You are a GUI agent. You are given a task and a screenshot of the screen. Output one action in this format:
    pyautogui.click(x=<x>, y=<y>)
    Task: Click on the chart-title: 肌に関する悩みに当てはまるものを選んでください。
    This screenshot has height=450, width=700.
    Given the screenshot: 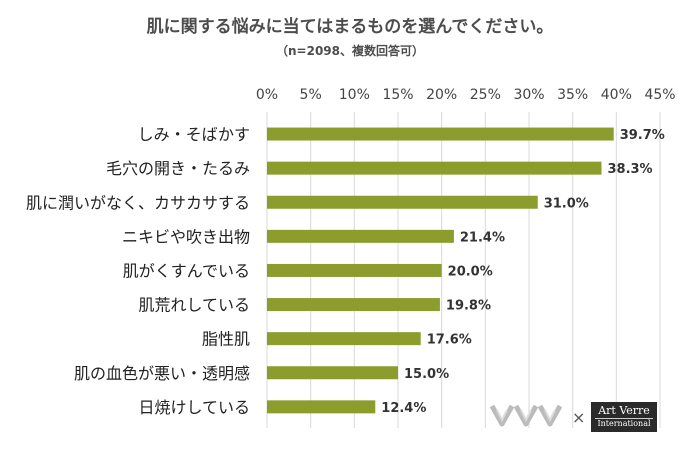 What is the action you would take?
    pyautogui.click(x=350, y=27)
    